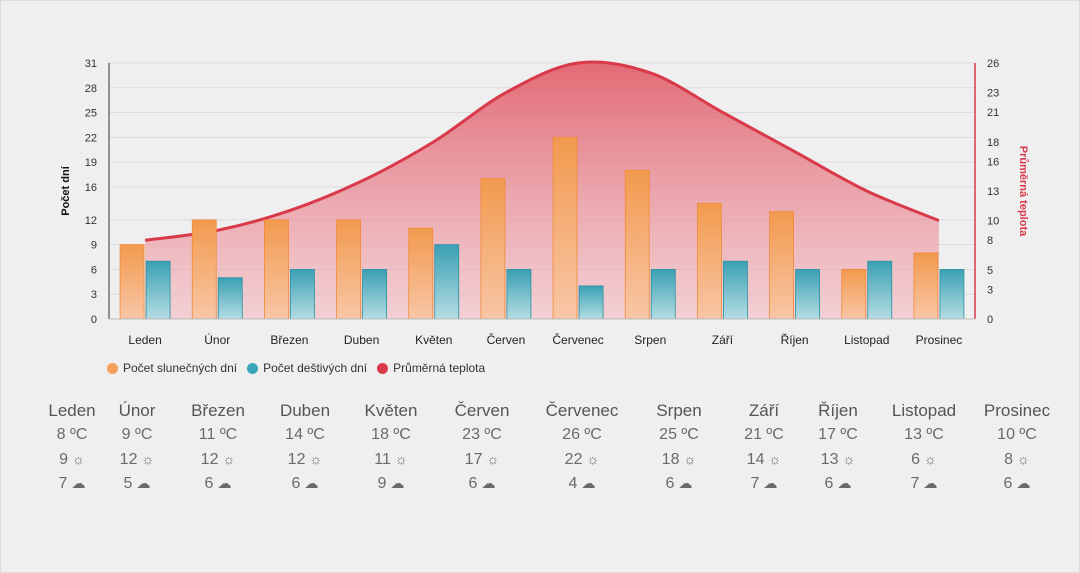 The image size is (1080, 573). Describe the element at coordinates (91, 163) in the screenshot. I see `y-tick-label: 19` at that location.